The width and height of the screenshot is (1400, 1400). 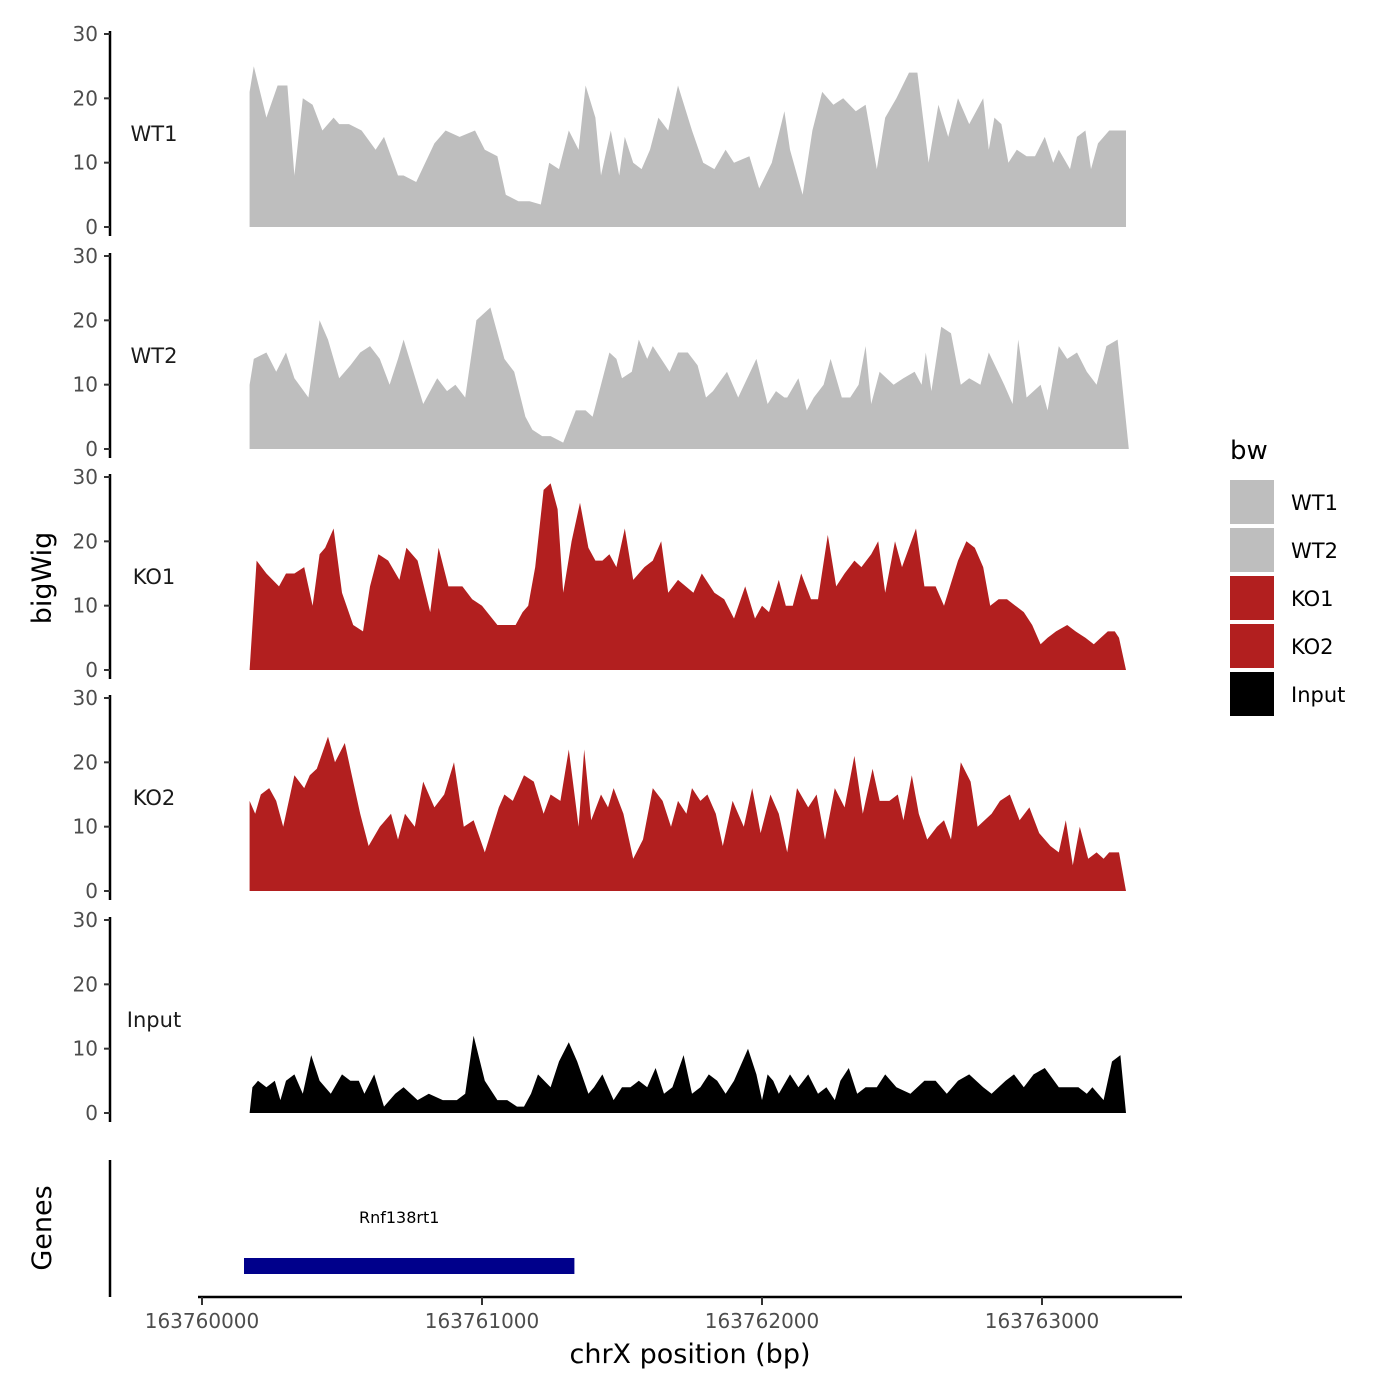 What do you see at coordinates (1314, 551) in the screenshot?
I see `legend-label-wt2: WT2` at bounding box center [1314, 551].